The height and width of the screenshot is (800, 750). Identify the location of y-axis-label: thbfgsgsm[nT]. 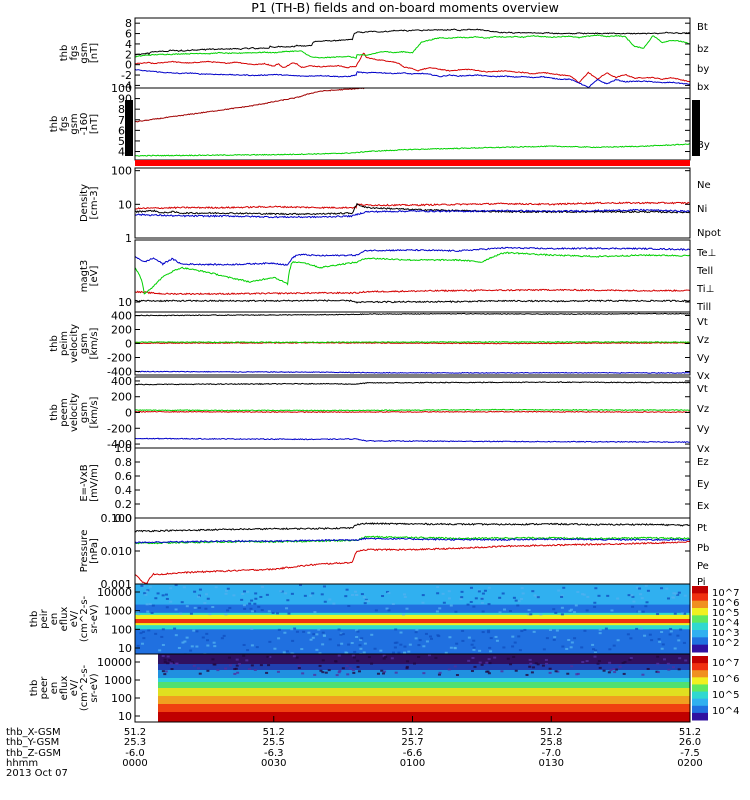
(79, 52).